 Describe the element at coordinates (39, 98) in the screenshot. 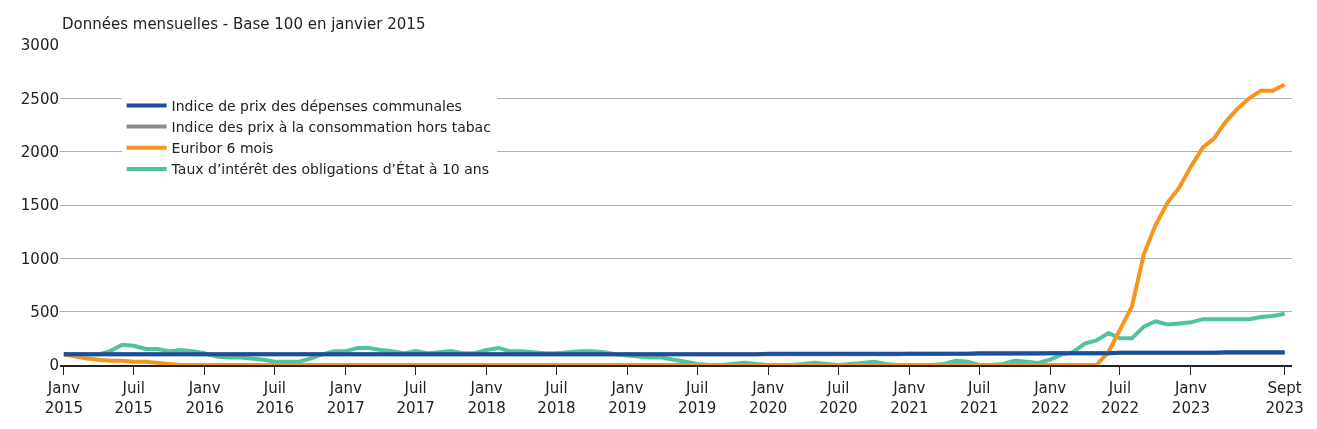

I see `y-tick-label: 2500` at that location.